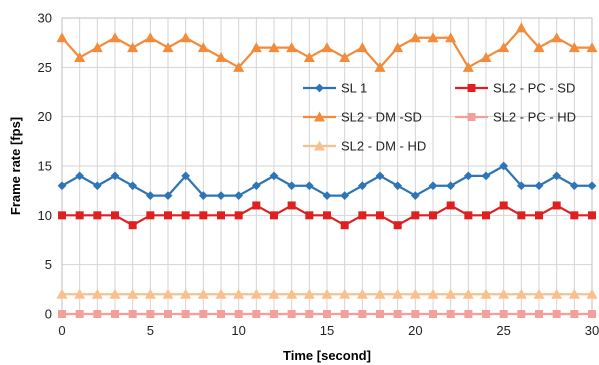 The height and width of the screenshot is (365, 599). I want to click on legend-label: SL 1, so click(354, 88).